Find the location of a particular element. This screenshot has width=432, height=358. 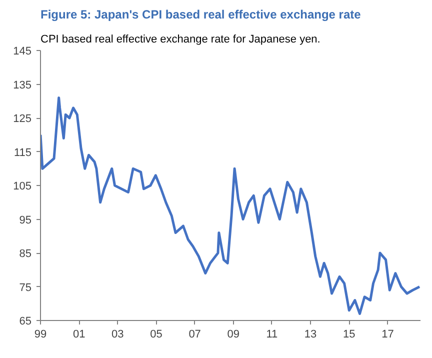

x-tick-label: 05 is located at coordinates (156, 334).